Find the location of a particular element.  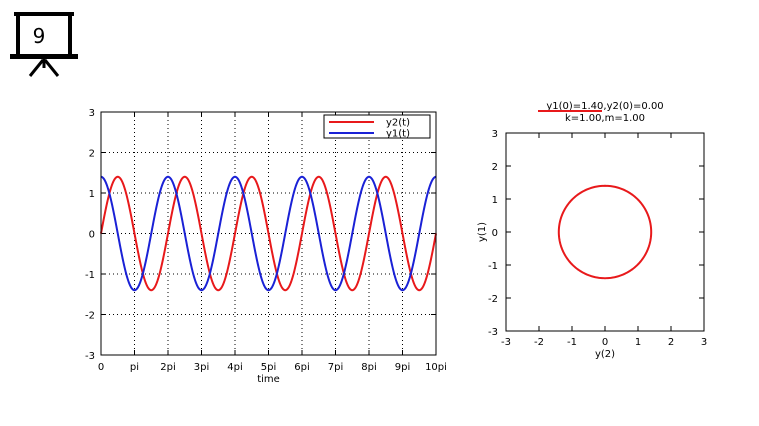

legend-label: y1(t) is located at coordinates (398, 134).